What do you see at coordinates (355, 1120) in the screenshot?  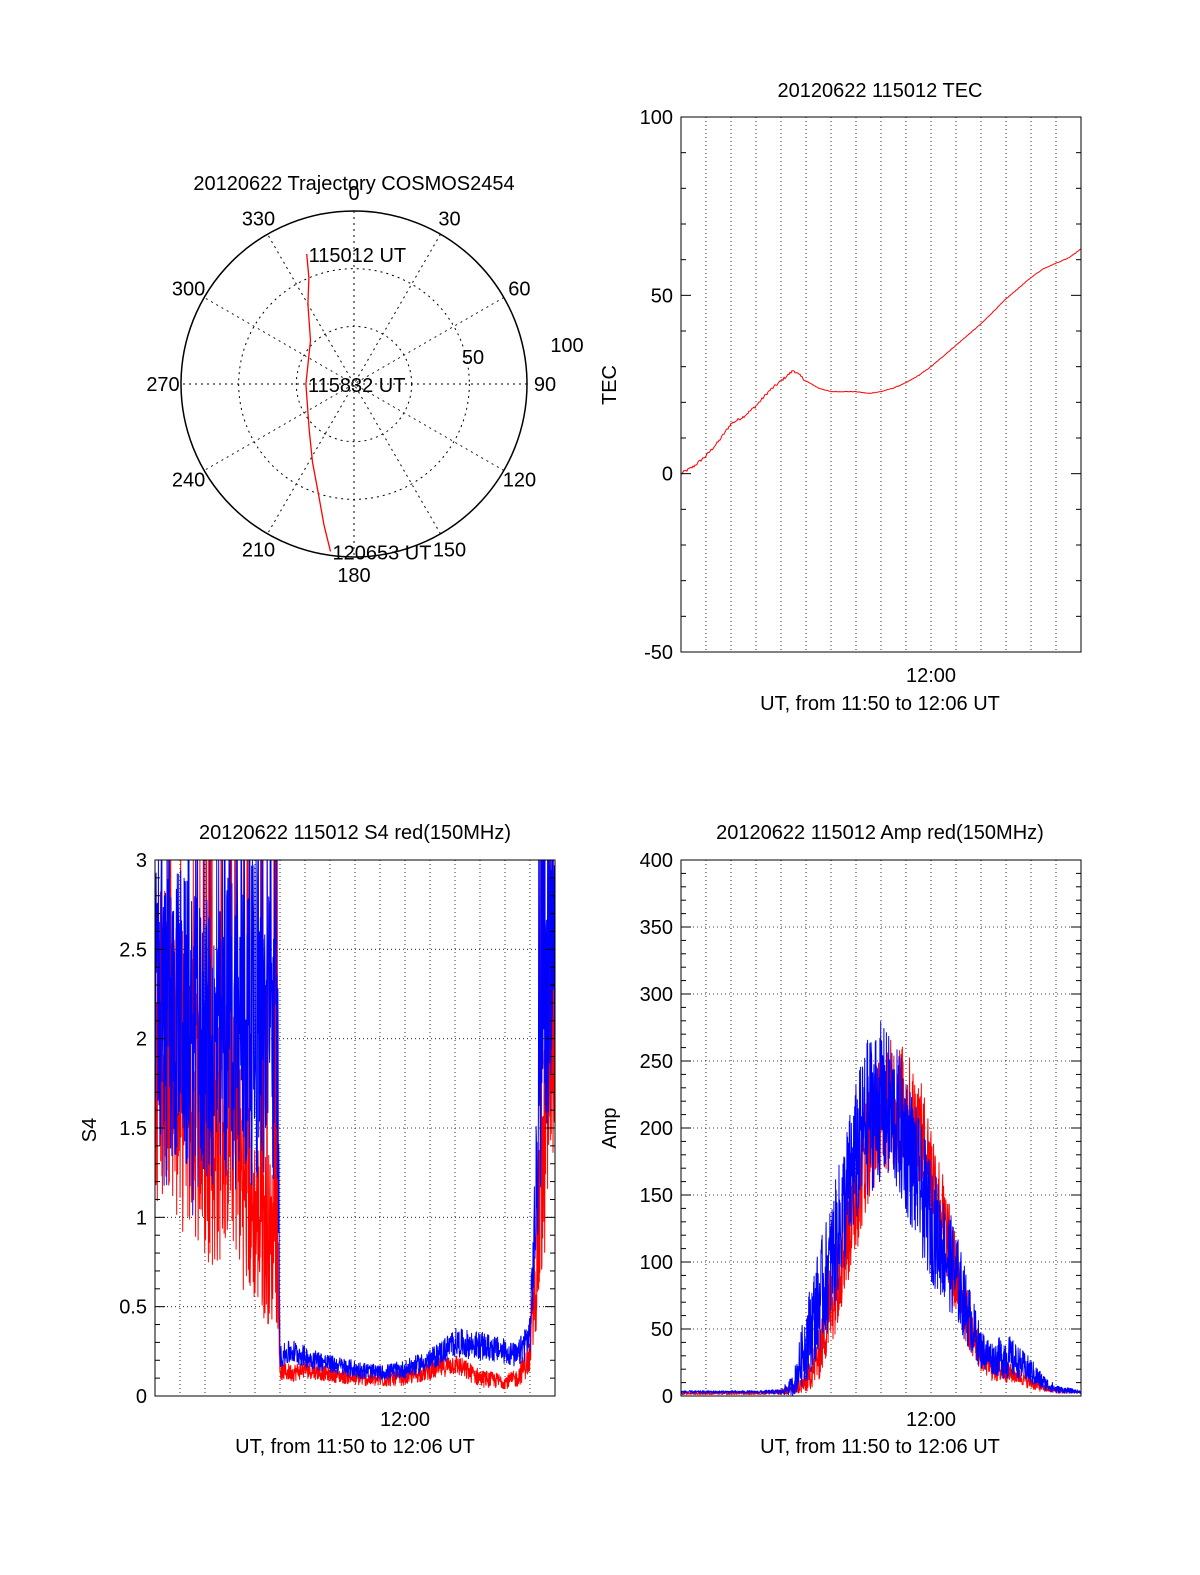 I see `s4-blue-series-line` at bounding box center [355, 1120].